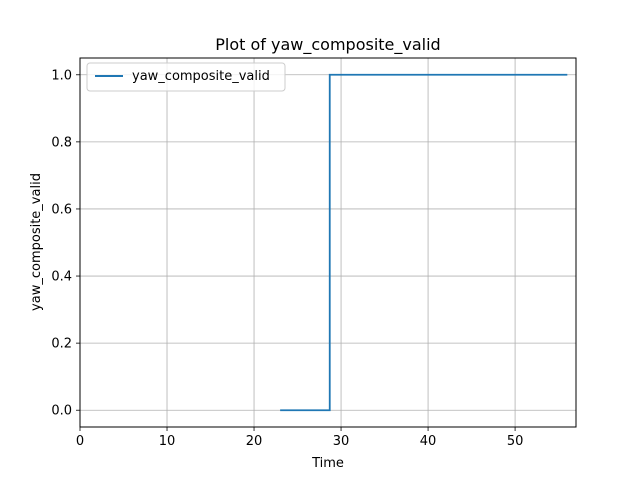  Describe the element at coordinates (327, 45) in the screenshot. I see `chart-title: Plot of yaw_composite_valid` at that location.